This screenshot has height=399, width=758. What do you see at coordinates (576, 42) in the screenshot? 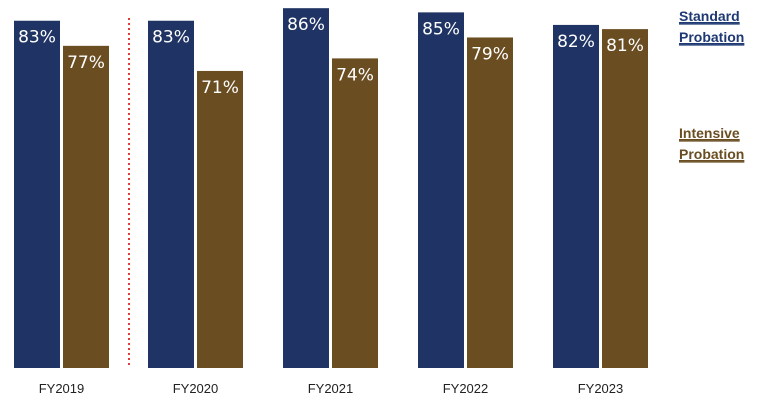
I see `data-label-standard-fy2023: 82%` at bounding box center [576, 42].